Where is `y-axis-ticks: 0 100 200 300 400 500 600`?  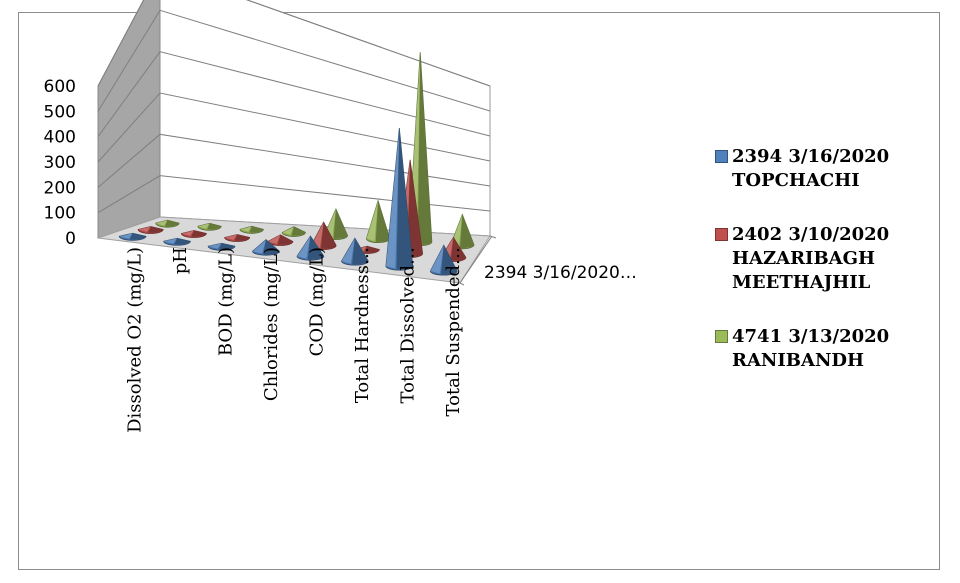 y-axis-ticks: 0 100 200 300 400 500 600 is located at coordinates (60, 163).